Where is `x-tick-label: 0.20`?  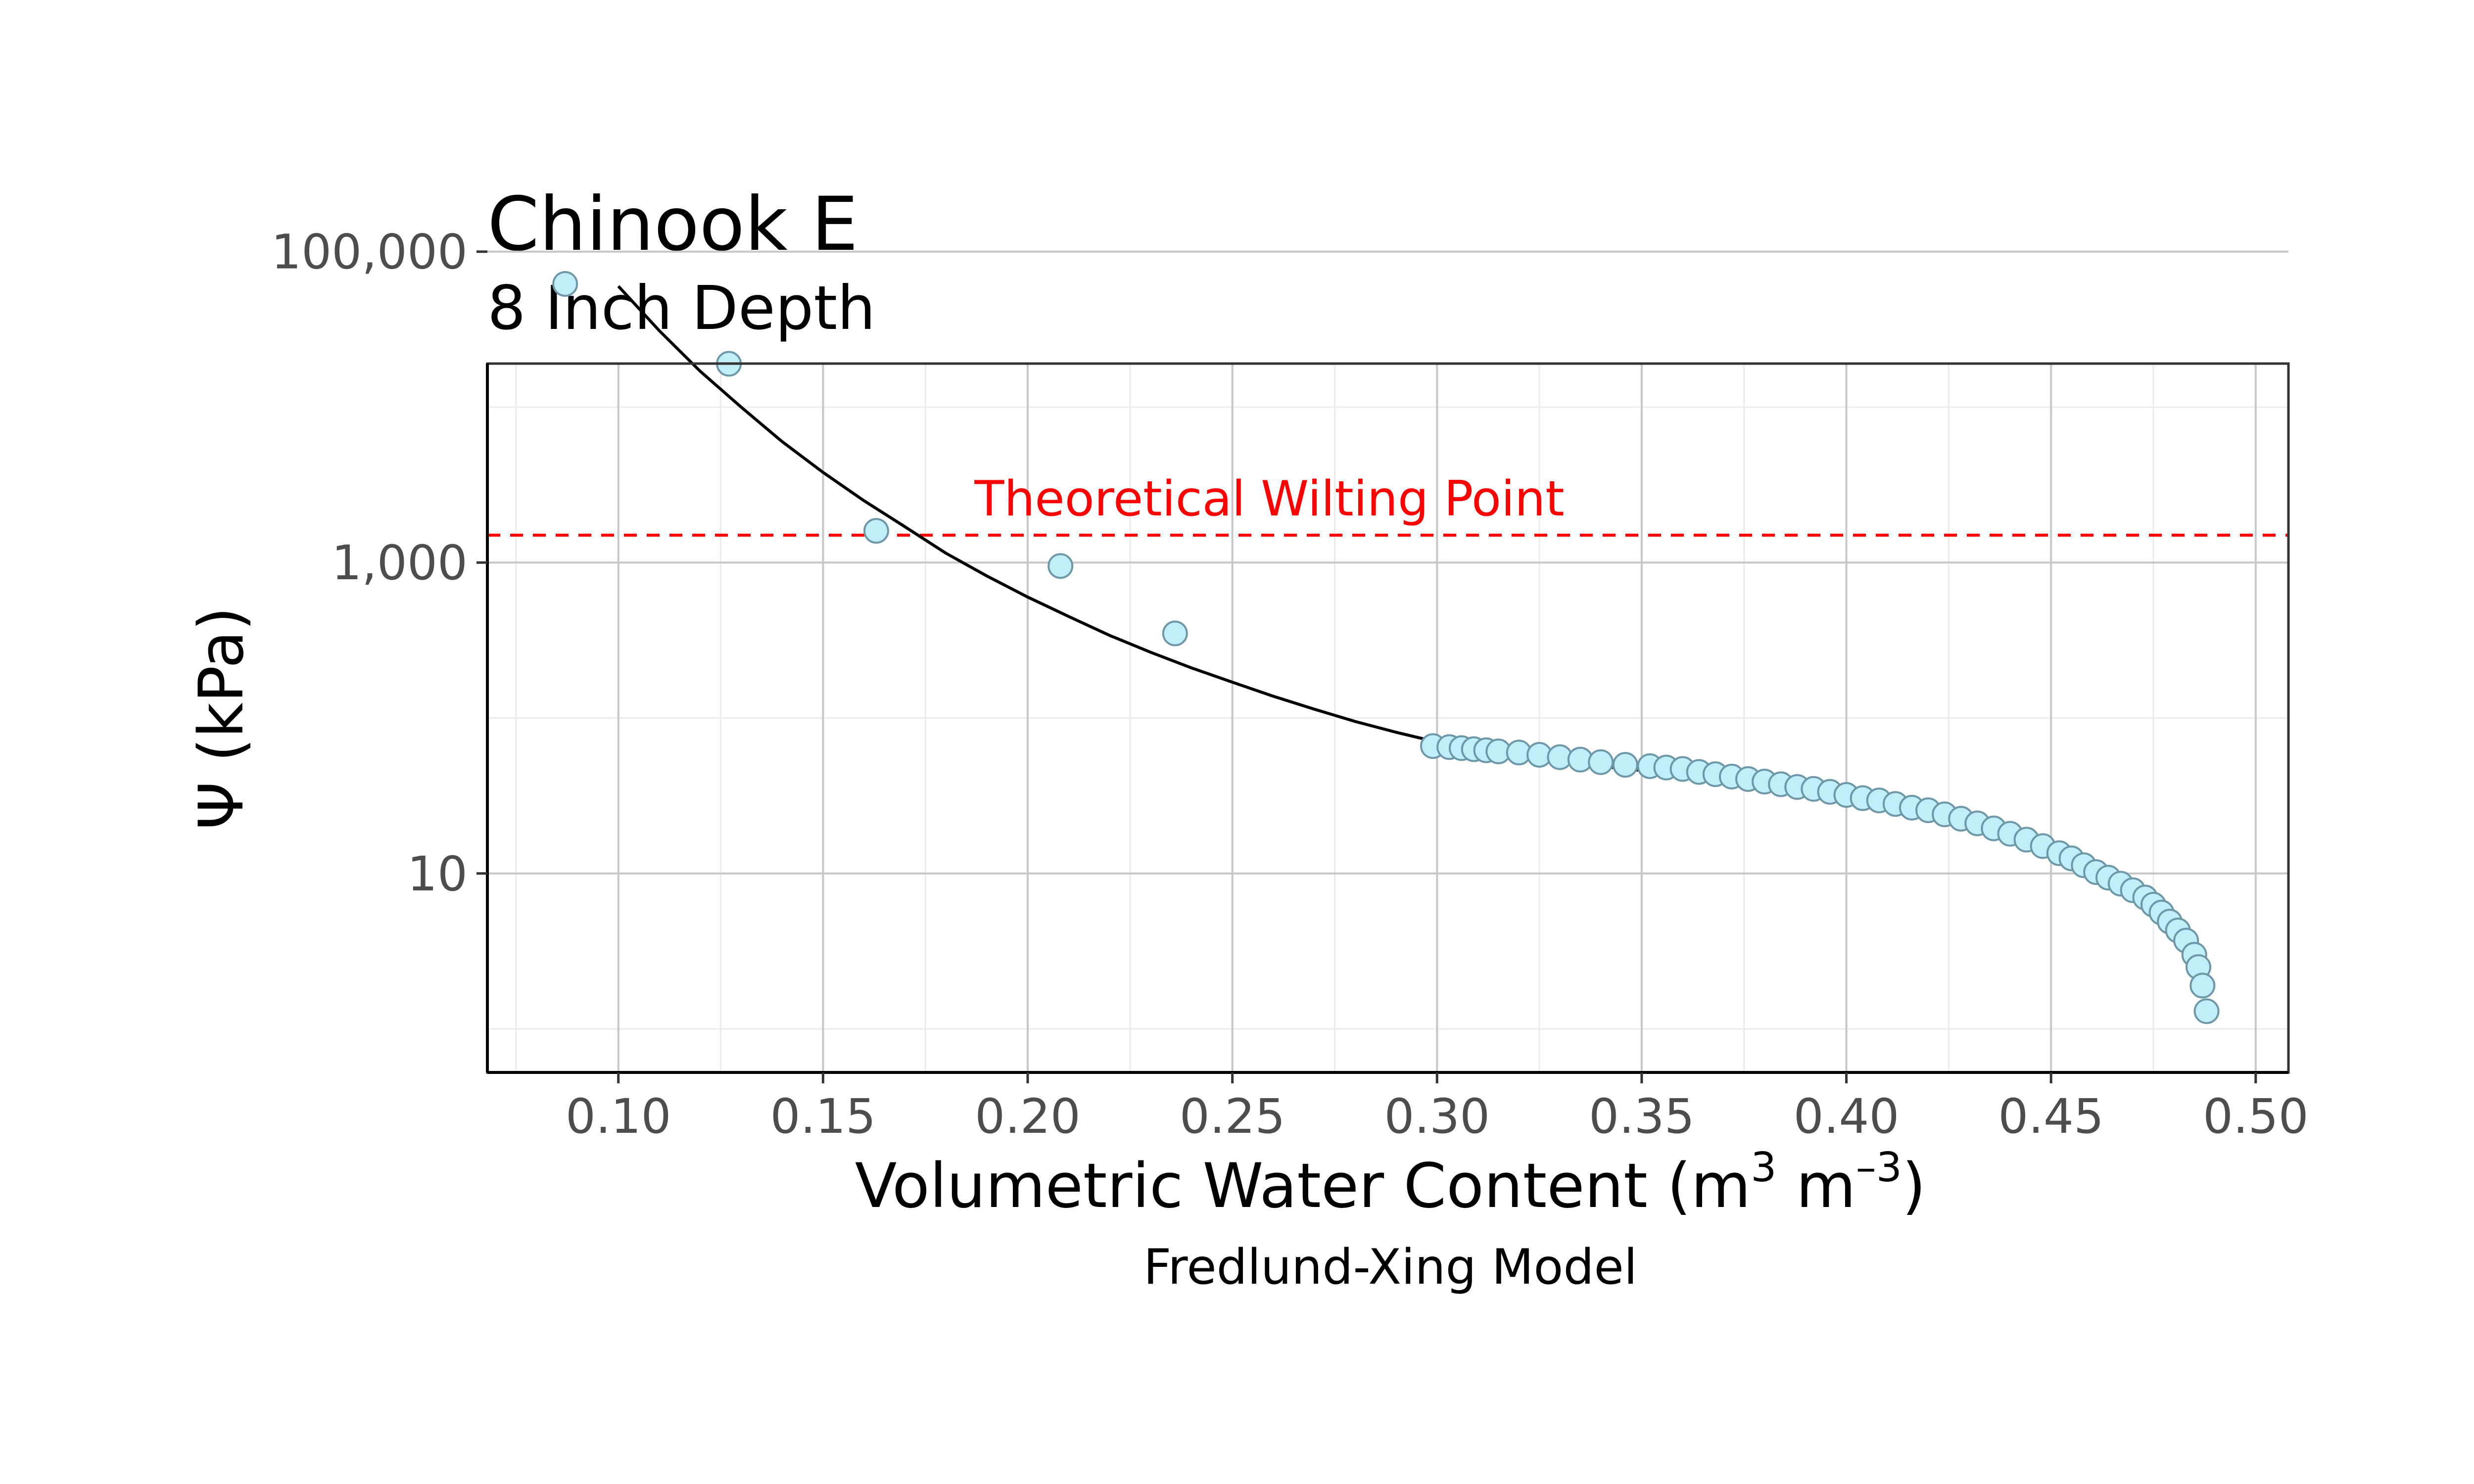
x-tick-label: 0.20 is located at coordinates (1028, 1116).